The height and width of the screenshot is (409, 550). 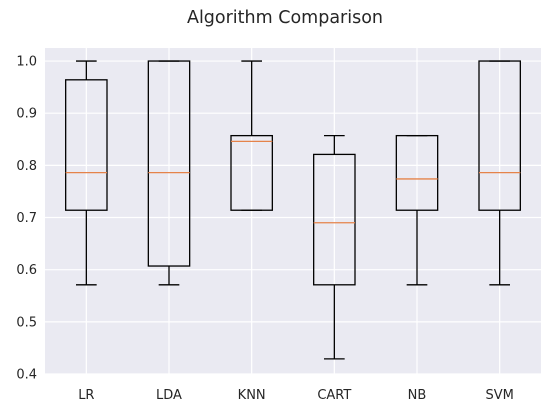 I want to click on y-tick-label: 1.0, so click(x=26, y=62).